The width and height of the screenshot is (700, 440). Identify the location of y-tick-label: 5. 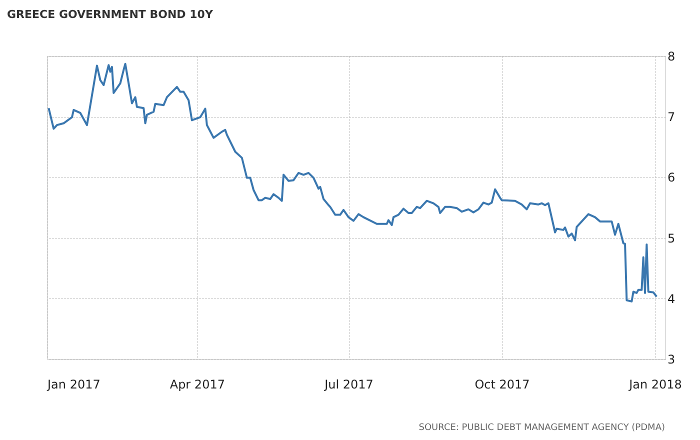
(672, 238).